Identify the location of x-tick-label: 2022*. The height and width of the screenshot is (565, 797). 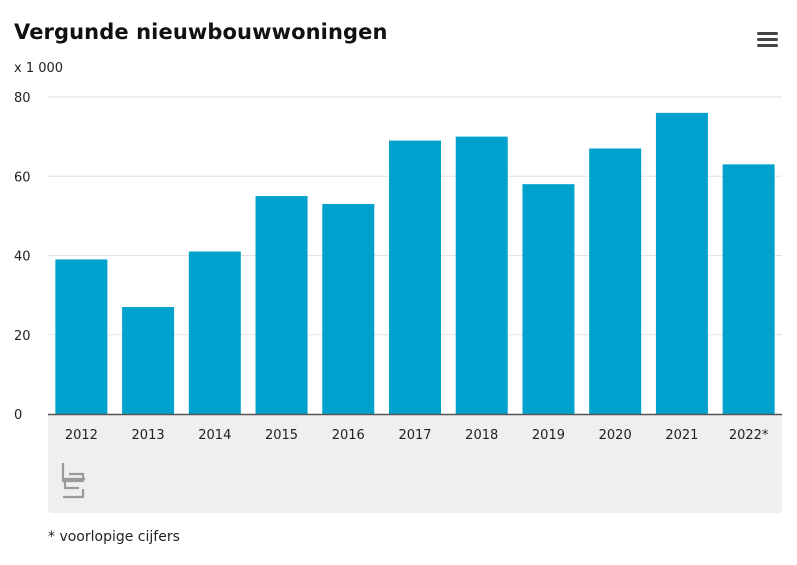
(749, 435).